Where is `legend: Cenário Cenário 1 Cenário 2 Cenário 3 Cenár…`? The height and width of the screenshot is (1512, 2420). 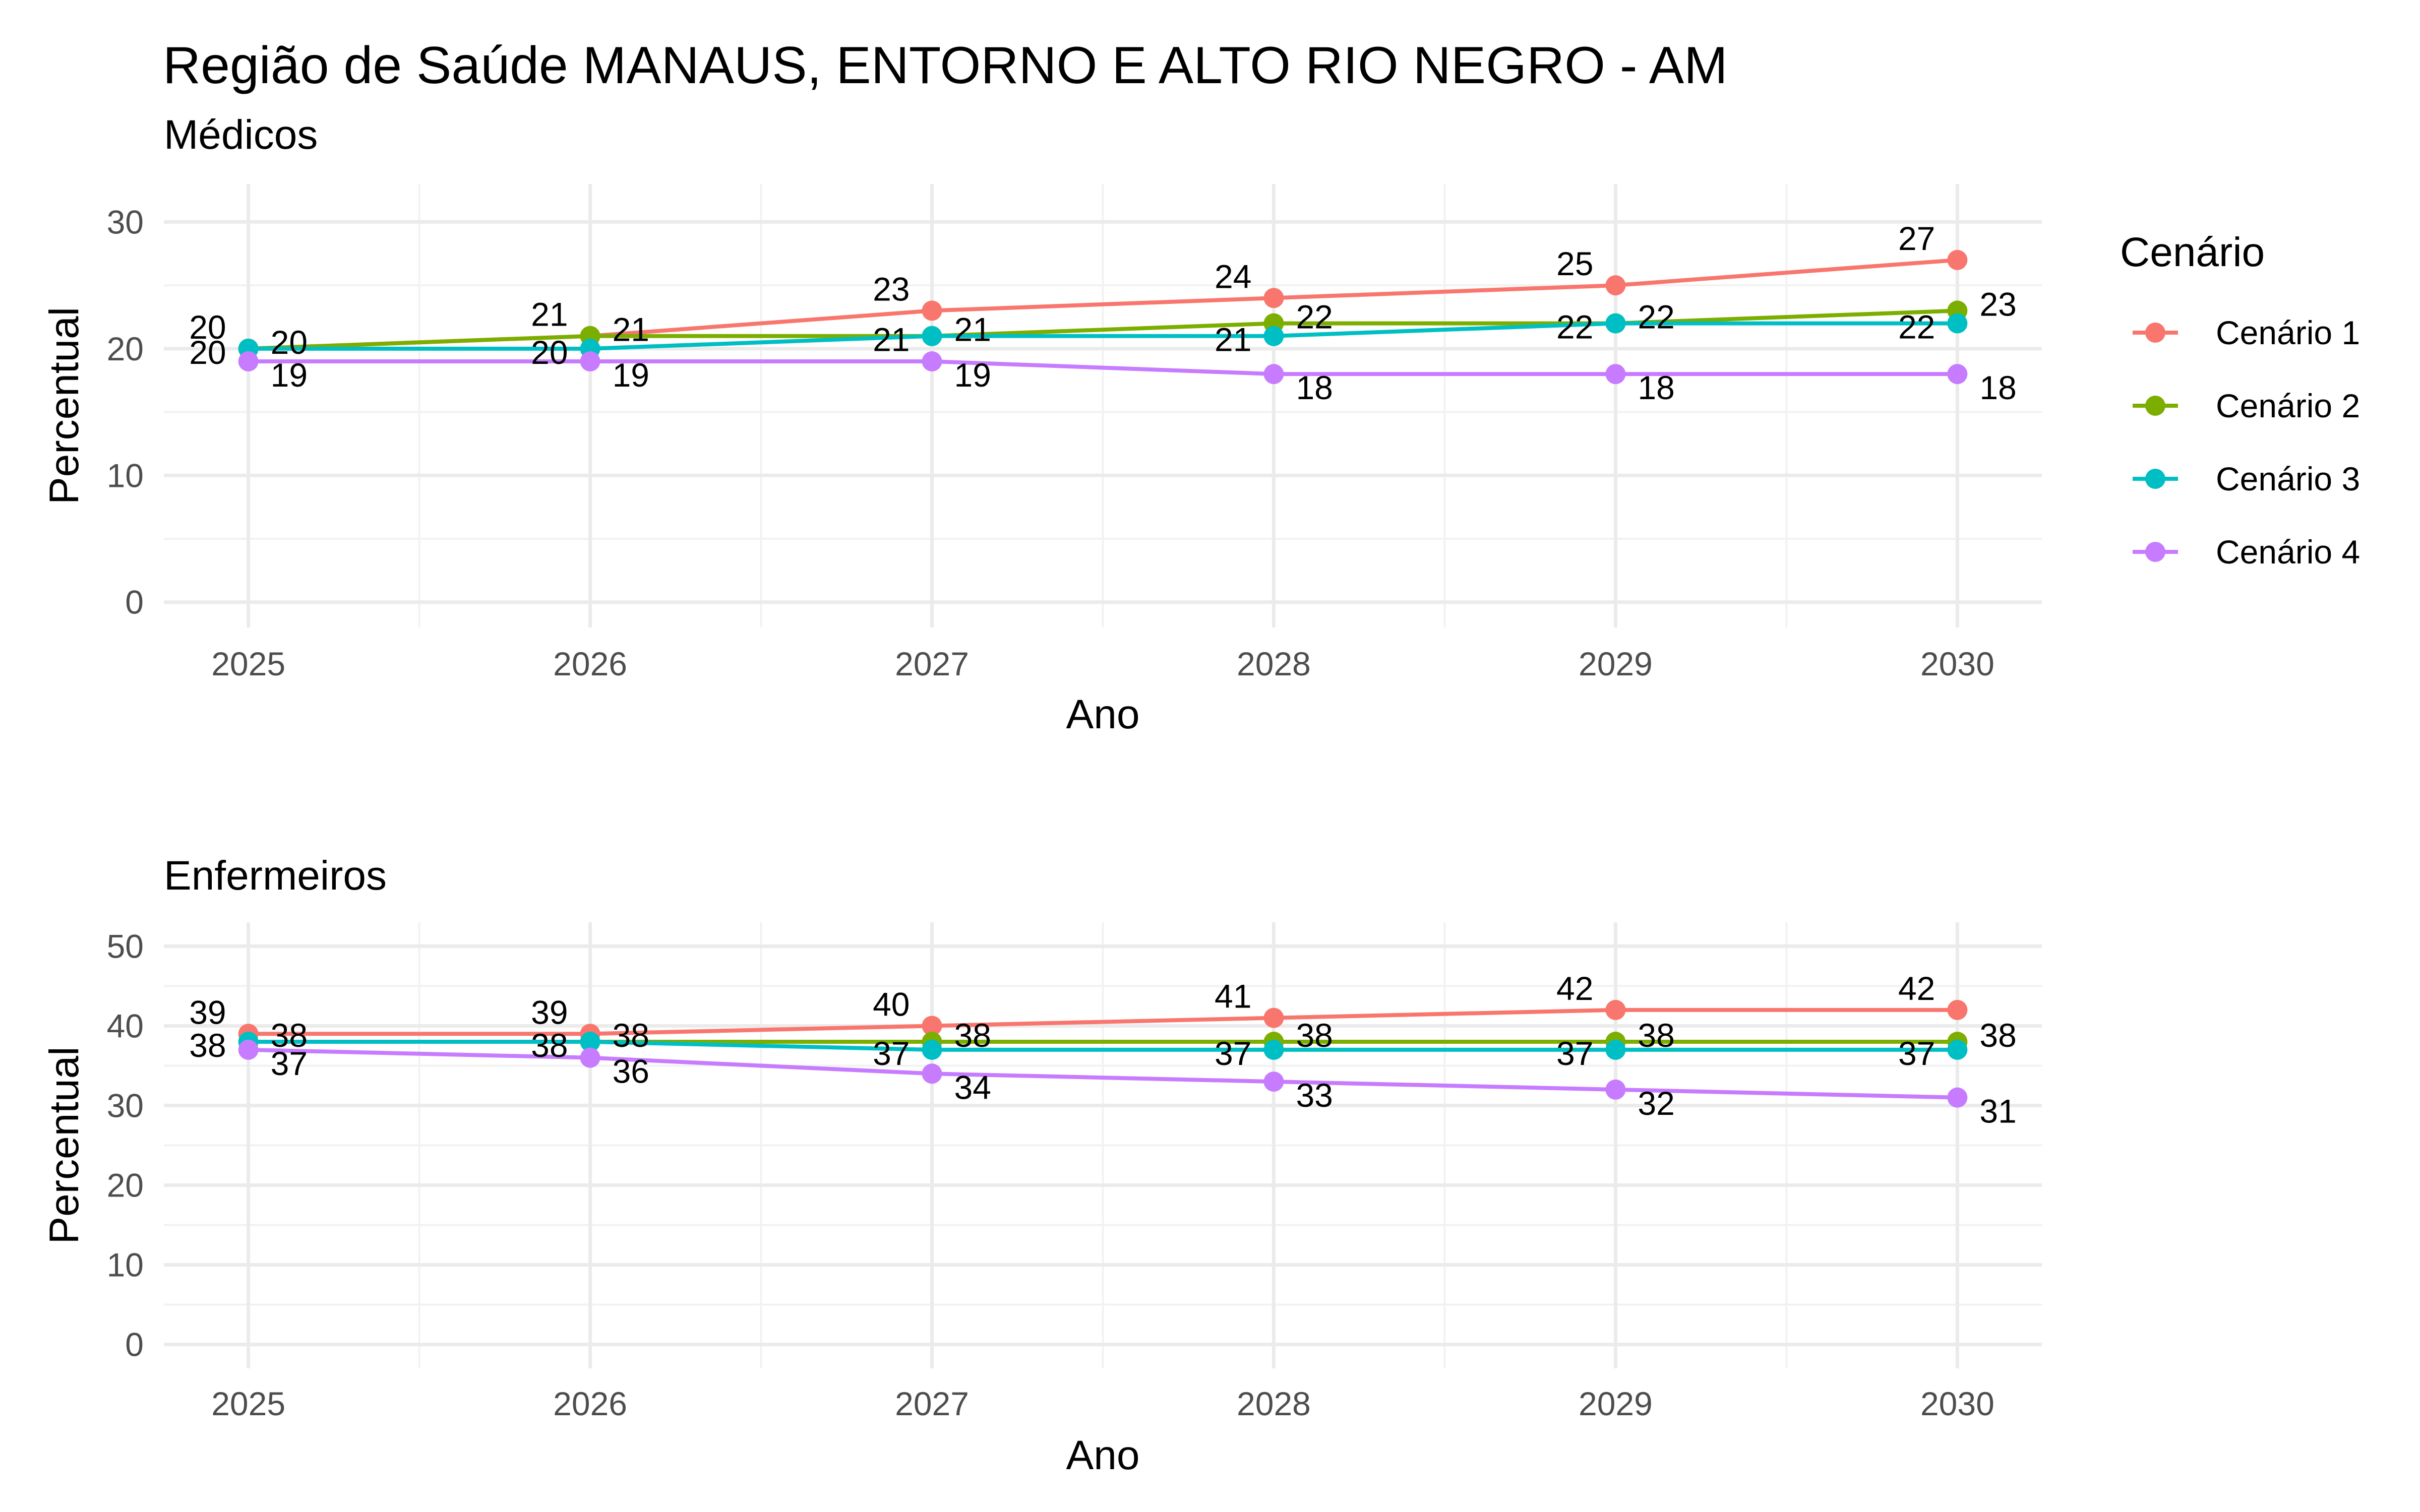 legend: Cenário Cenário 1 Cenário 2 Cenário 3 Cenár… is located at coordinates (2240, 400).